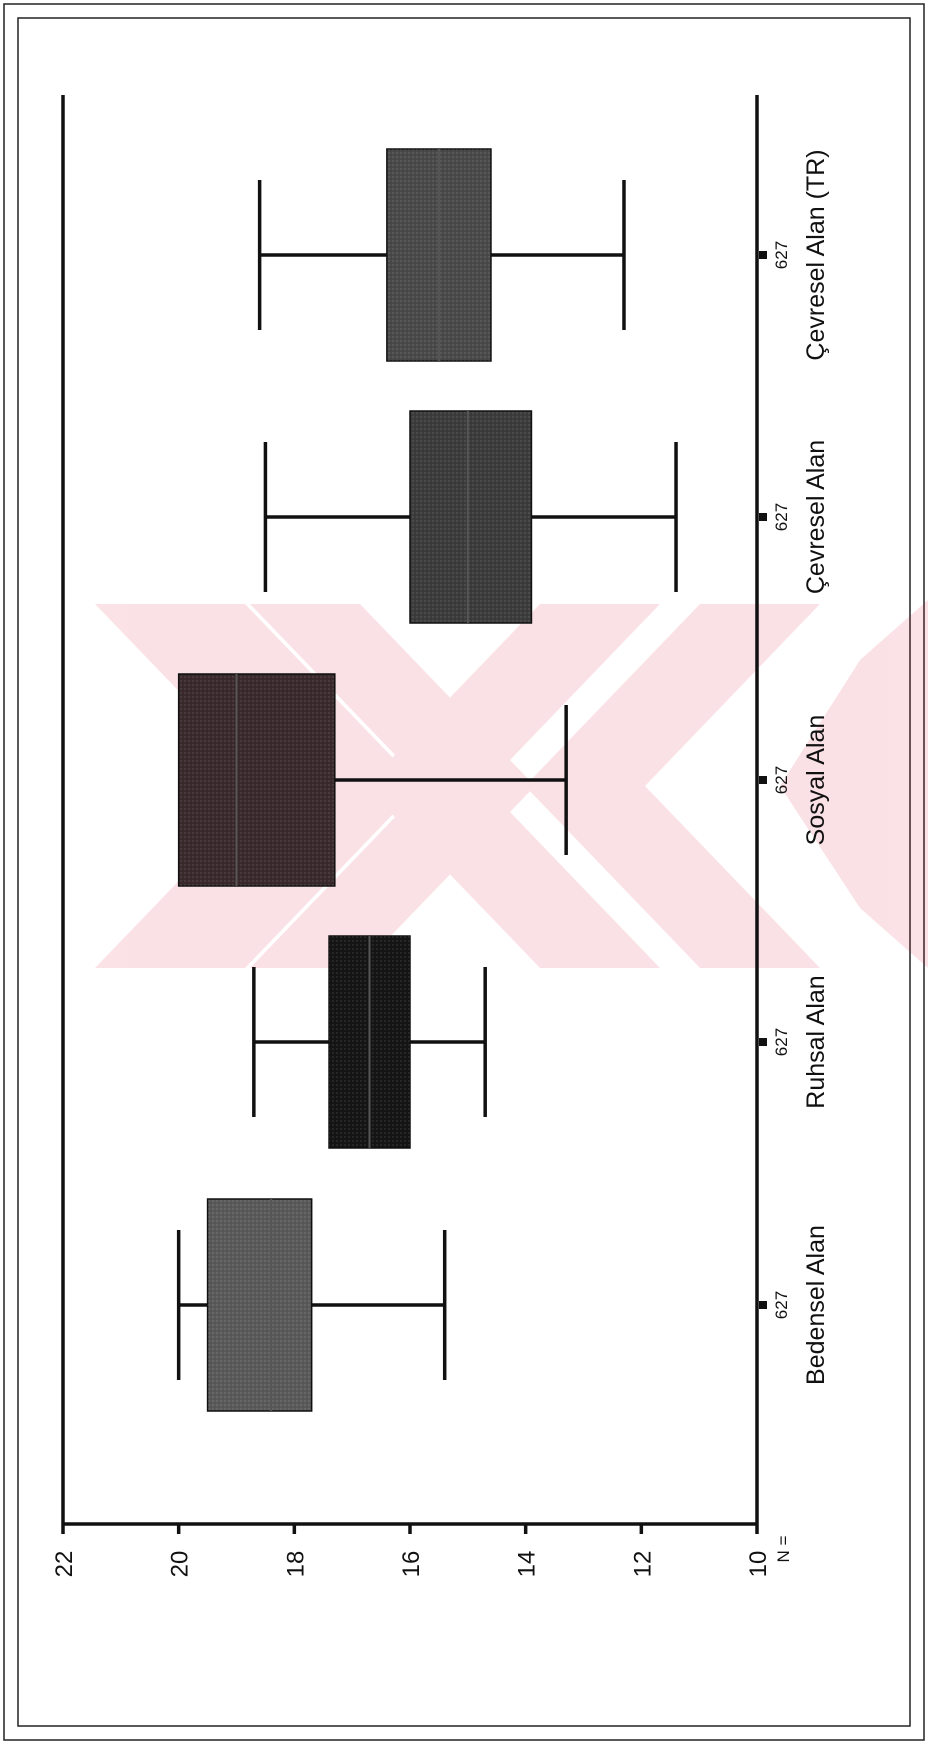 The height and width of the screenshot is (1749, 928). Describe the element at coordinates (816, 517) in the screenshot. I see `category-label: Çevresel Alan` at that location.